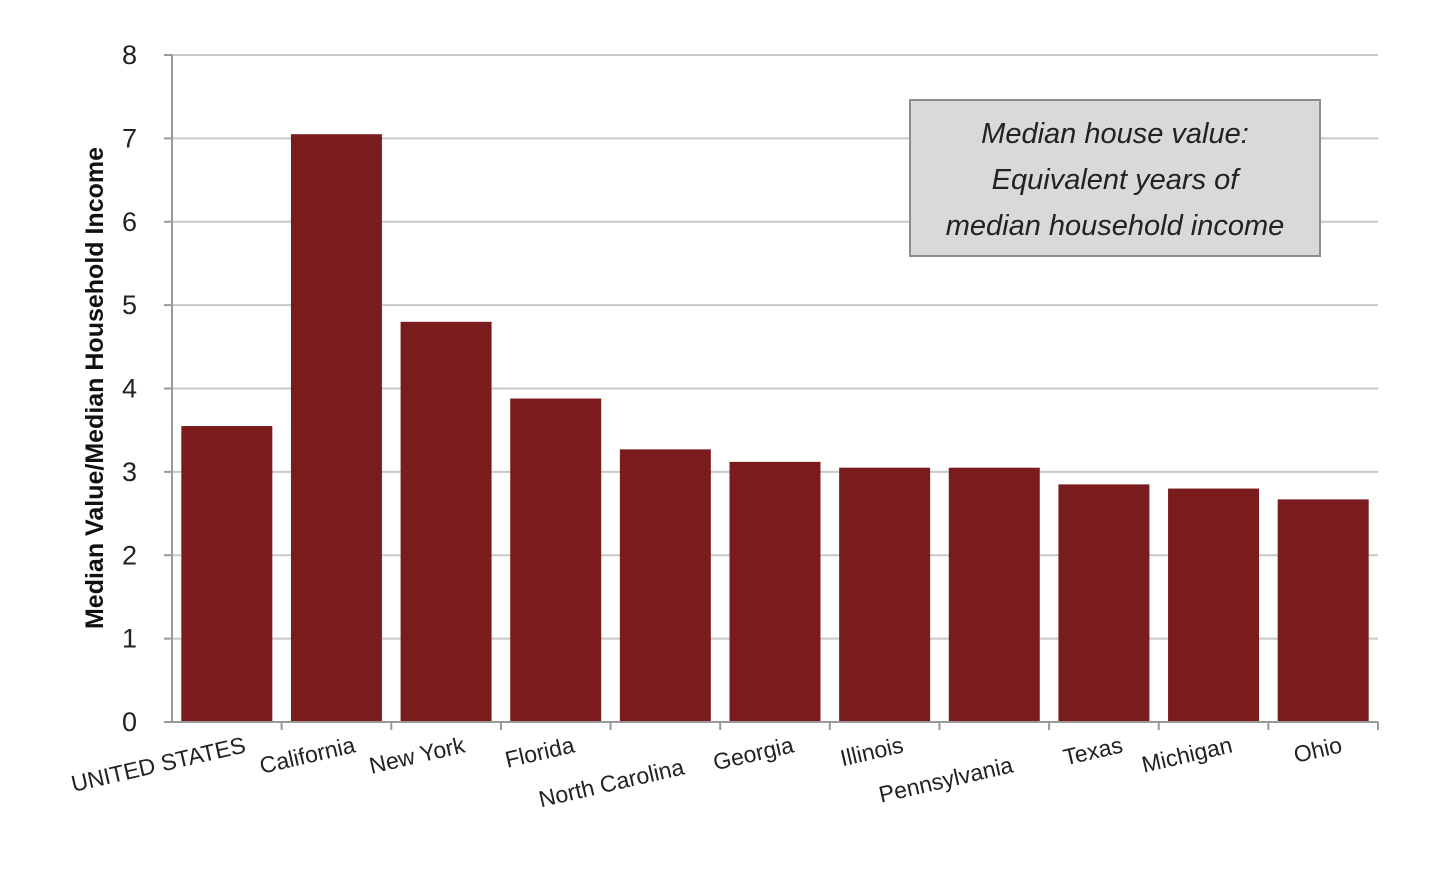 Image resolution: width=1440 pixels, height=873 pixels. Describe the element at coordinates (754, 753) in the screenshot. I see `x-category-label: Georgia` at that location.